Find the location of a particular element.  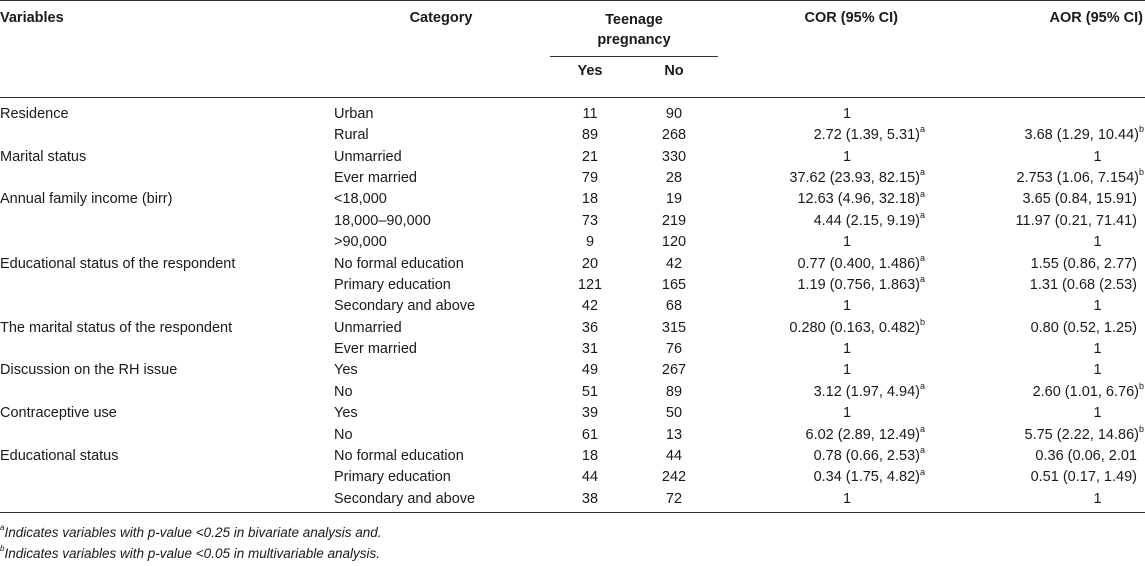

cell-aor: 0.51 (0.17, 1.49) is located at coordinates (1083, 477).